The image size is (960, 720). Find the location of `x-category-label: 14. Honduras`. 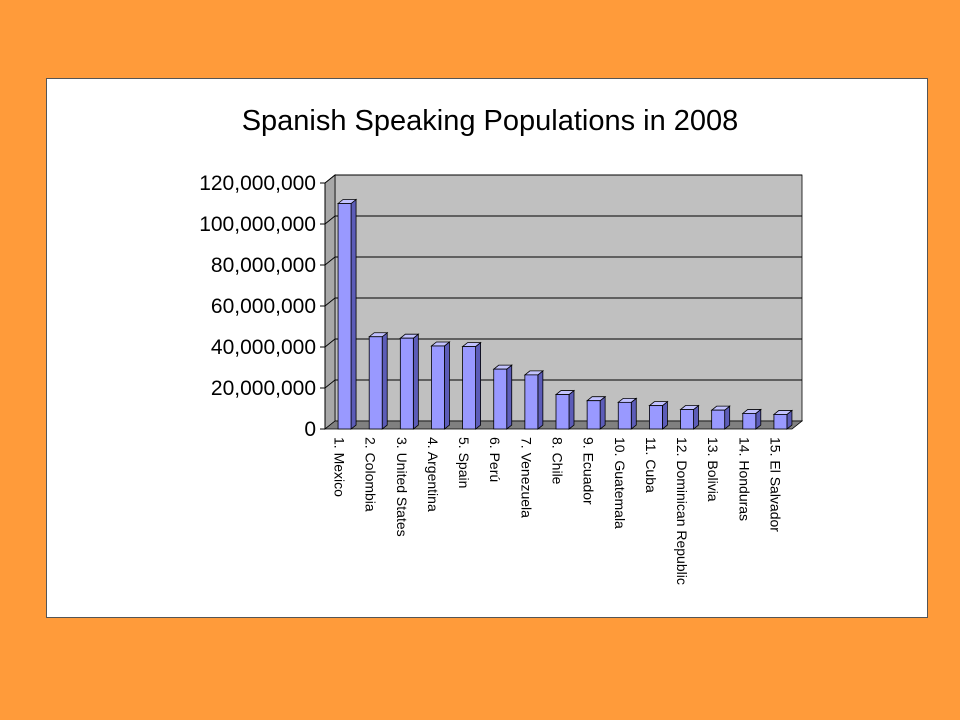

x-category-label: 14. Honduras is located at coordinates (744, 479).